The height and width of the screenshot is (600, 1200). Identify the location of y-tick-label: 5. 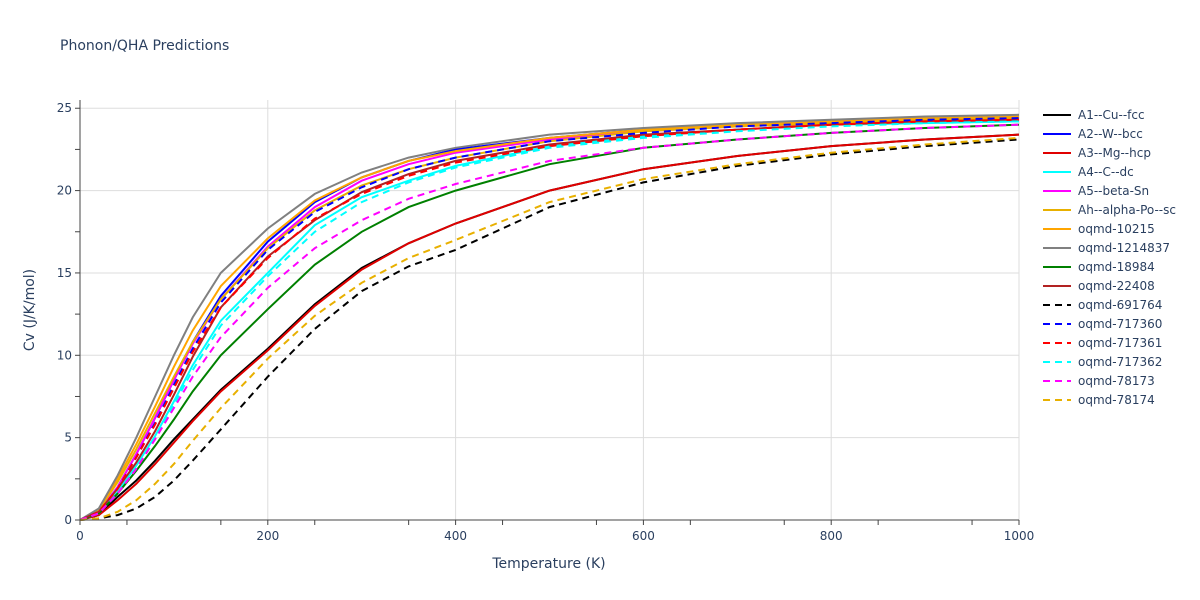
(68, 438).